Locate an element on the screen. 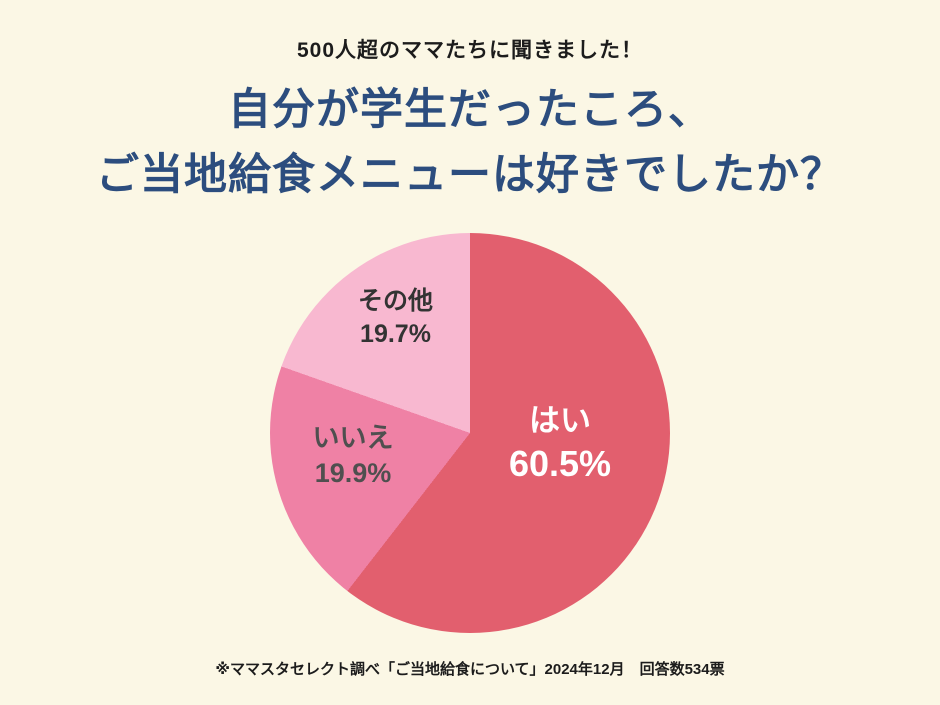 The width and height of the screenshot is (940, 705). page-title-line2: ご当地給食メニューは好きでしたか？ is located at coordinates (470, 174).